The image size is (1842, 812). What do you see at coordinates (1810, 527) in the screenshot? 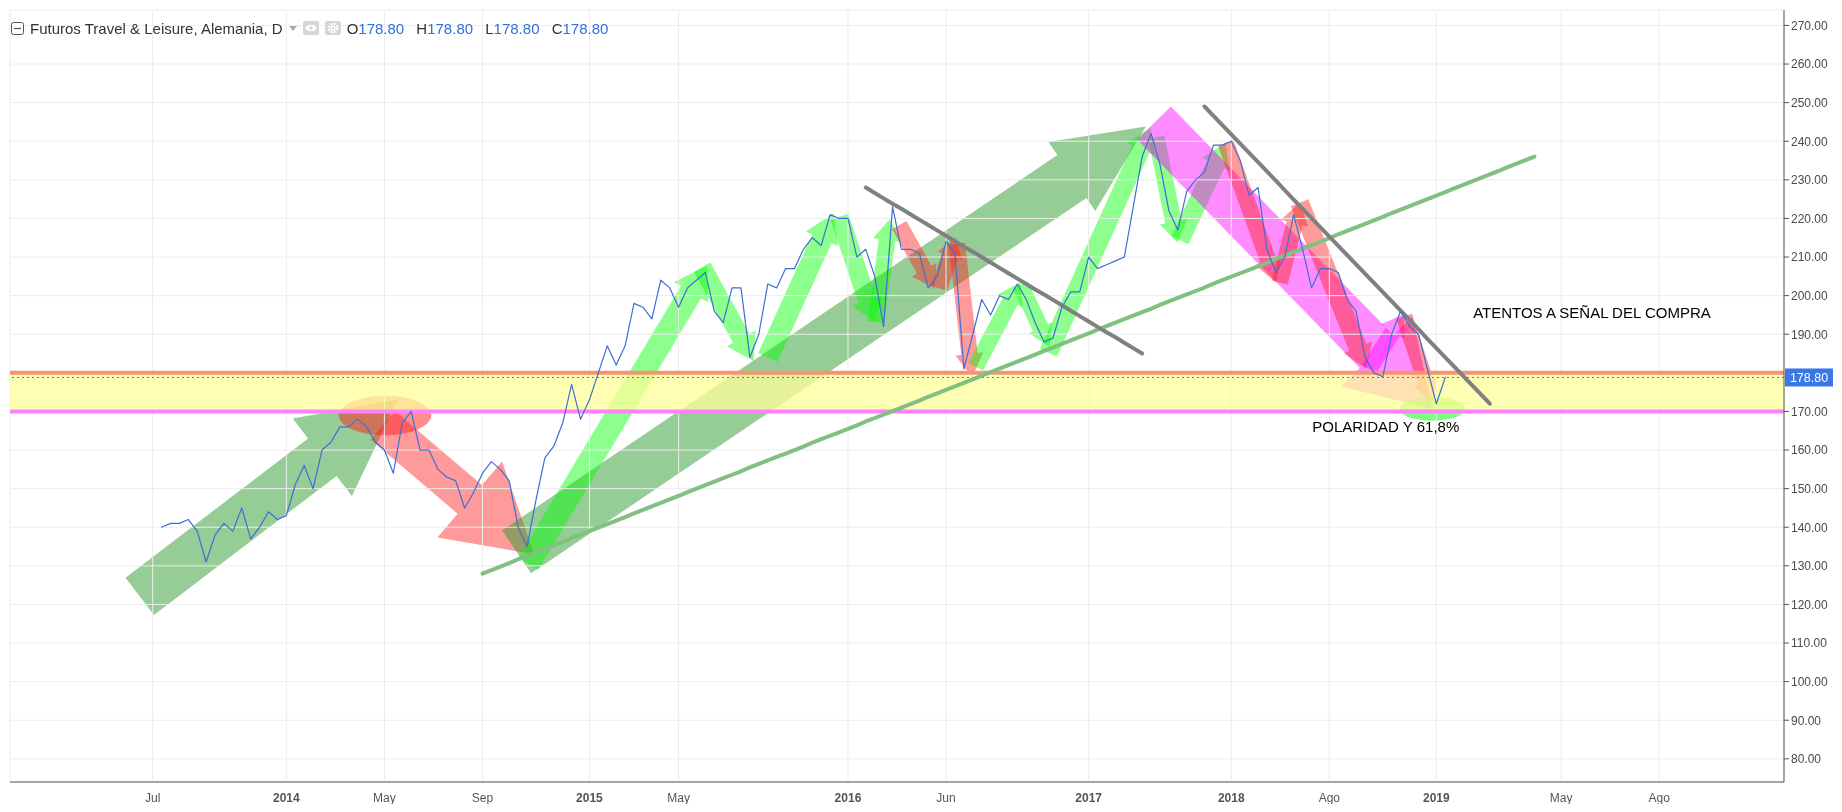
I see `y-tick-label: 140.00` at bounding box center [1810, 527].